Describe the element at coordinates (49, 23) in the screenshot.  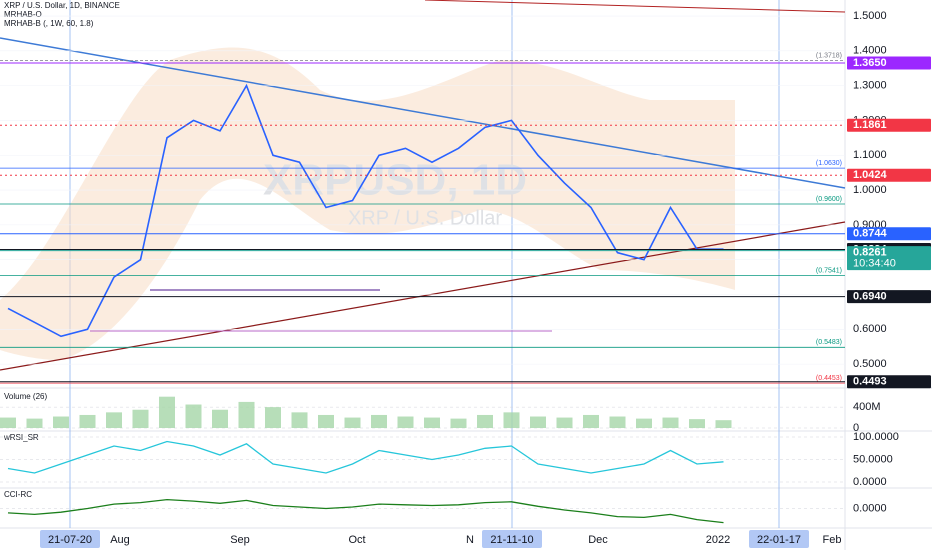
I see `indicator-name: MRHAB-B (, 1W, 60, 1.8)` at that location.